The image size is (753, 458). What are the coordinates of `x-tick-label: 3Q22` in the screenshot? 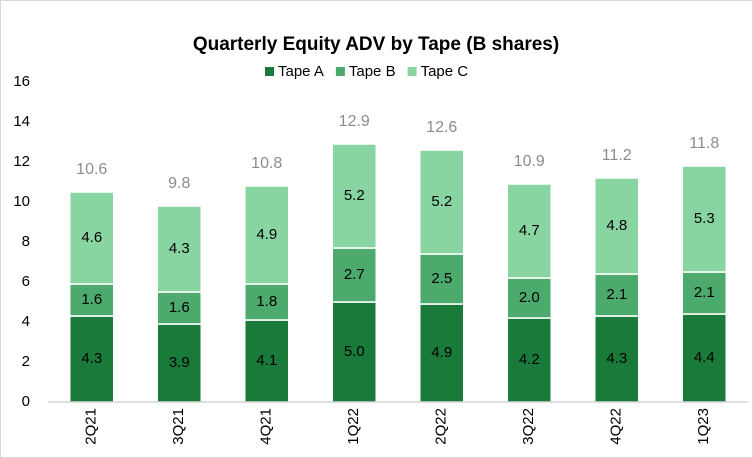 It's located at (528, 426).